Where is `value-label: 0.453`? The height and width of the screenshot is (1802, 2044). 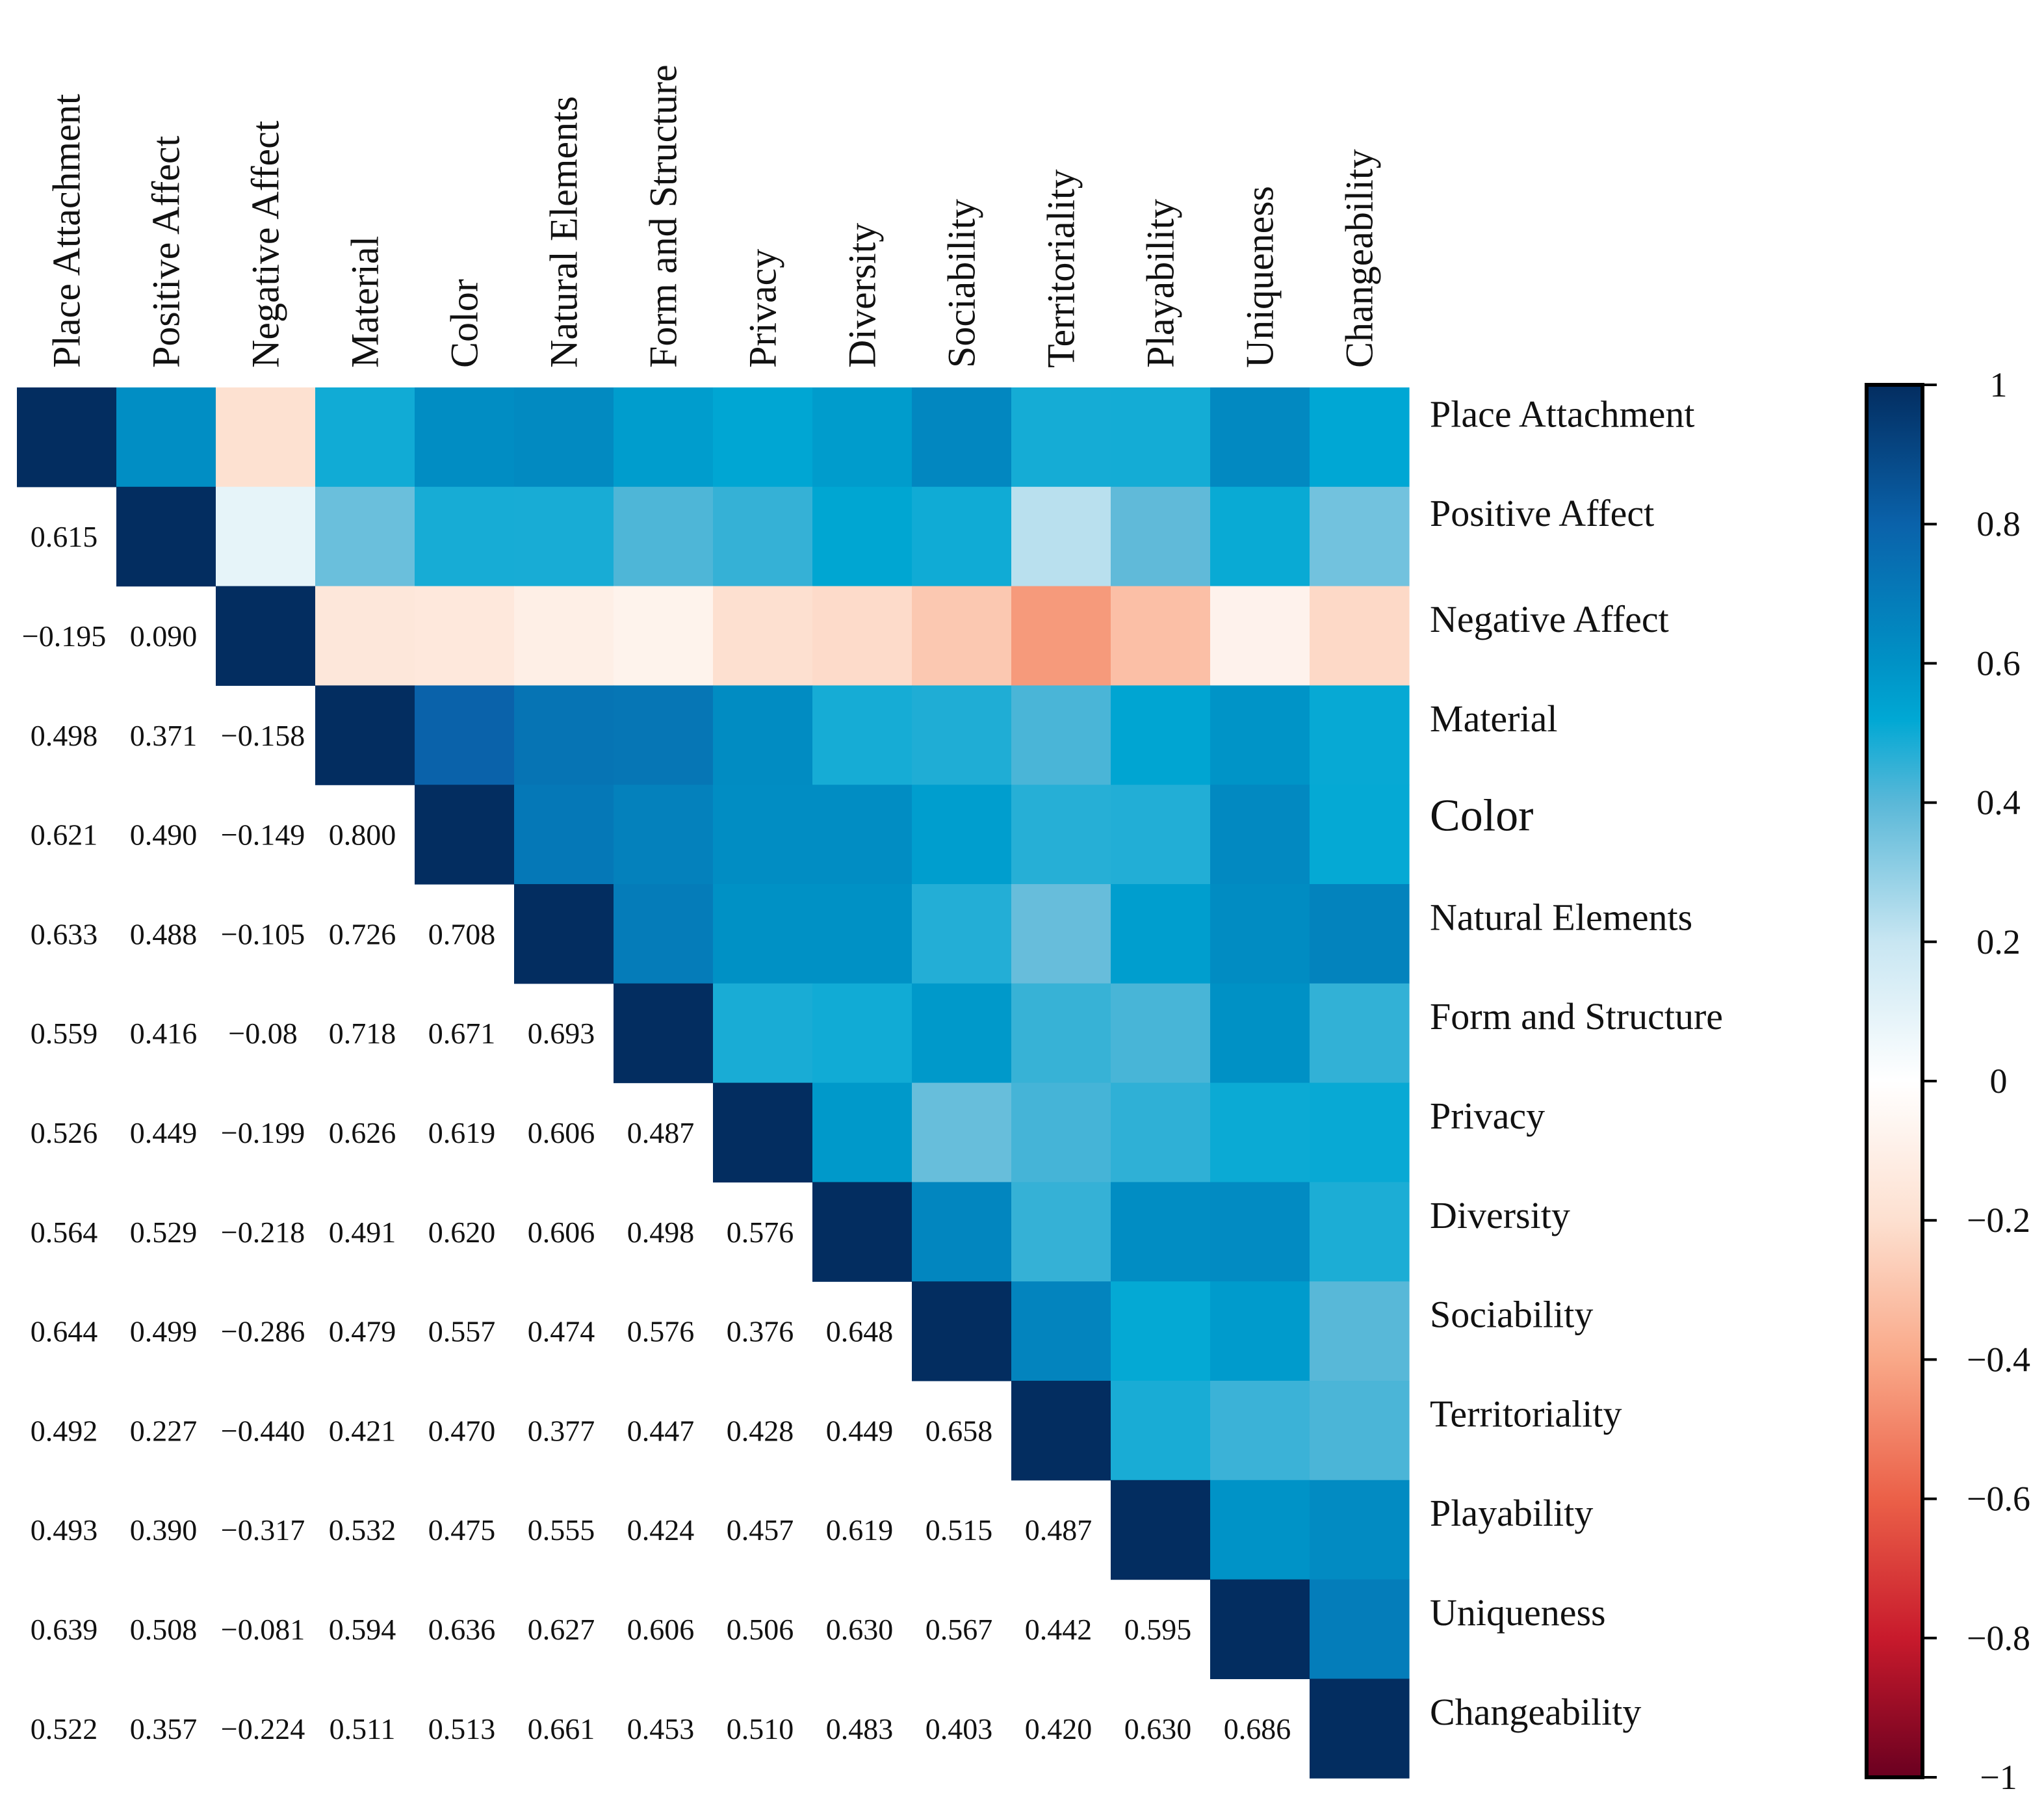
value-label: 0.453 is located at coordinates (661, 1728).